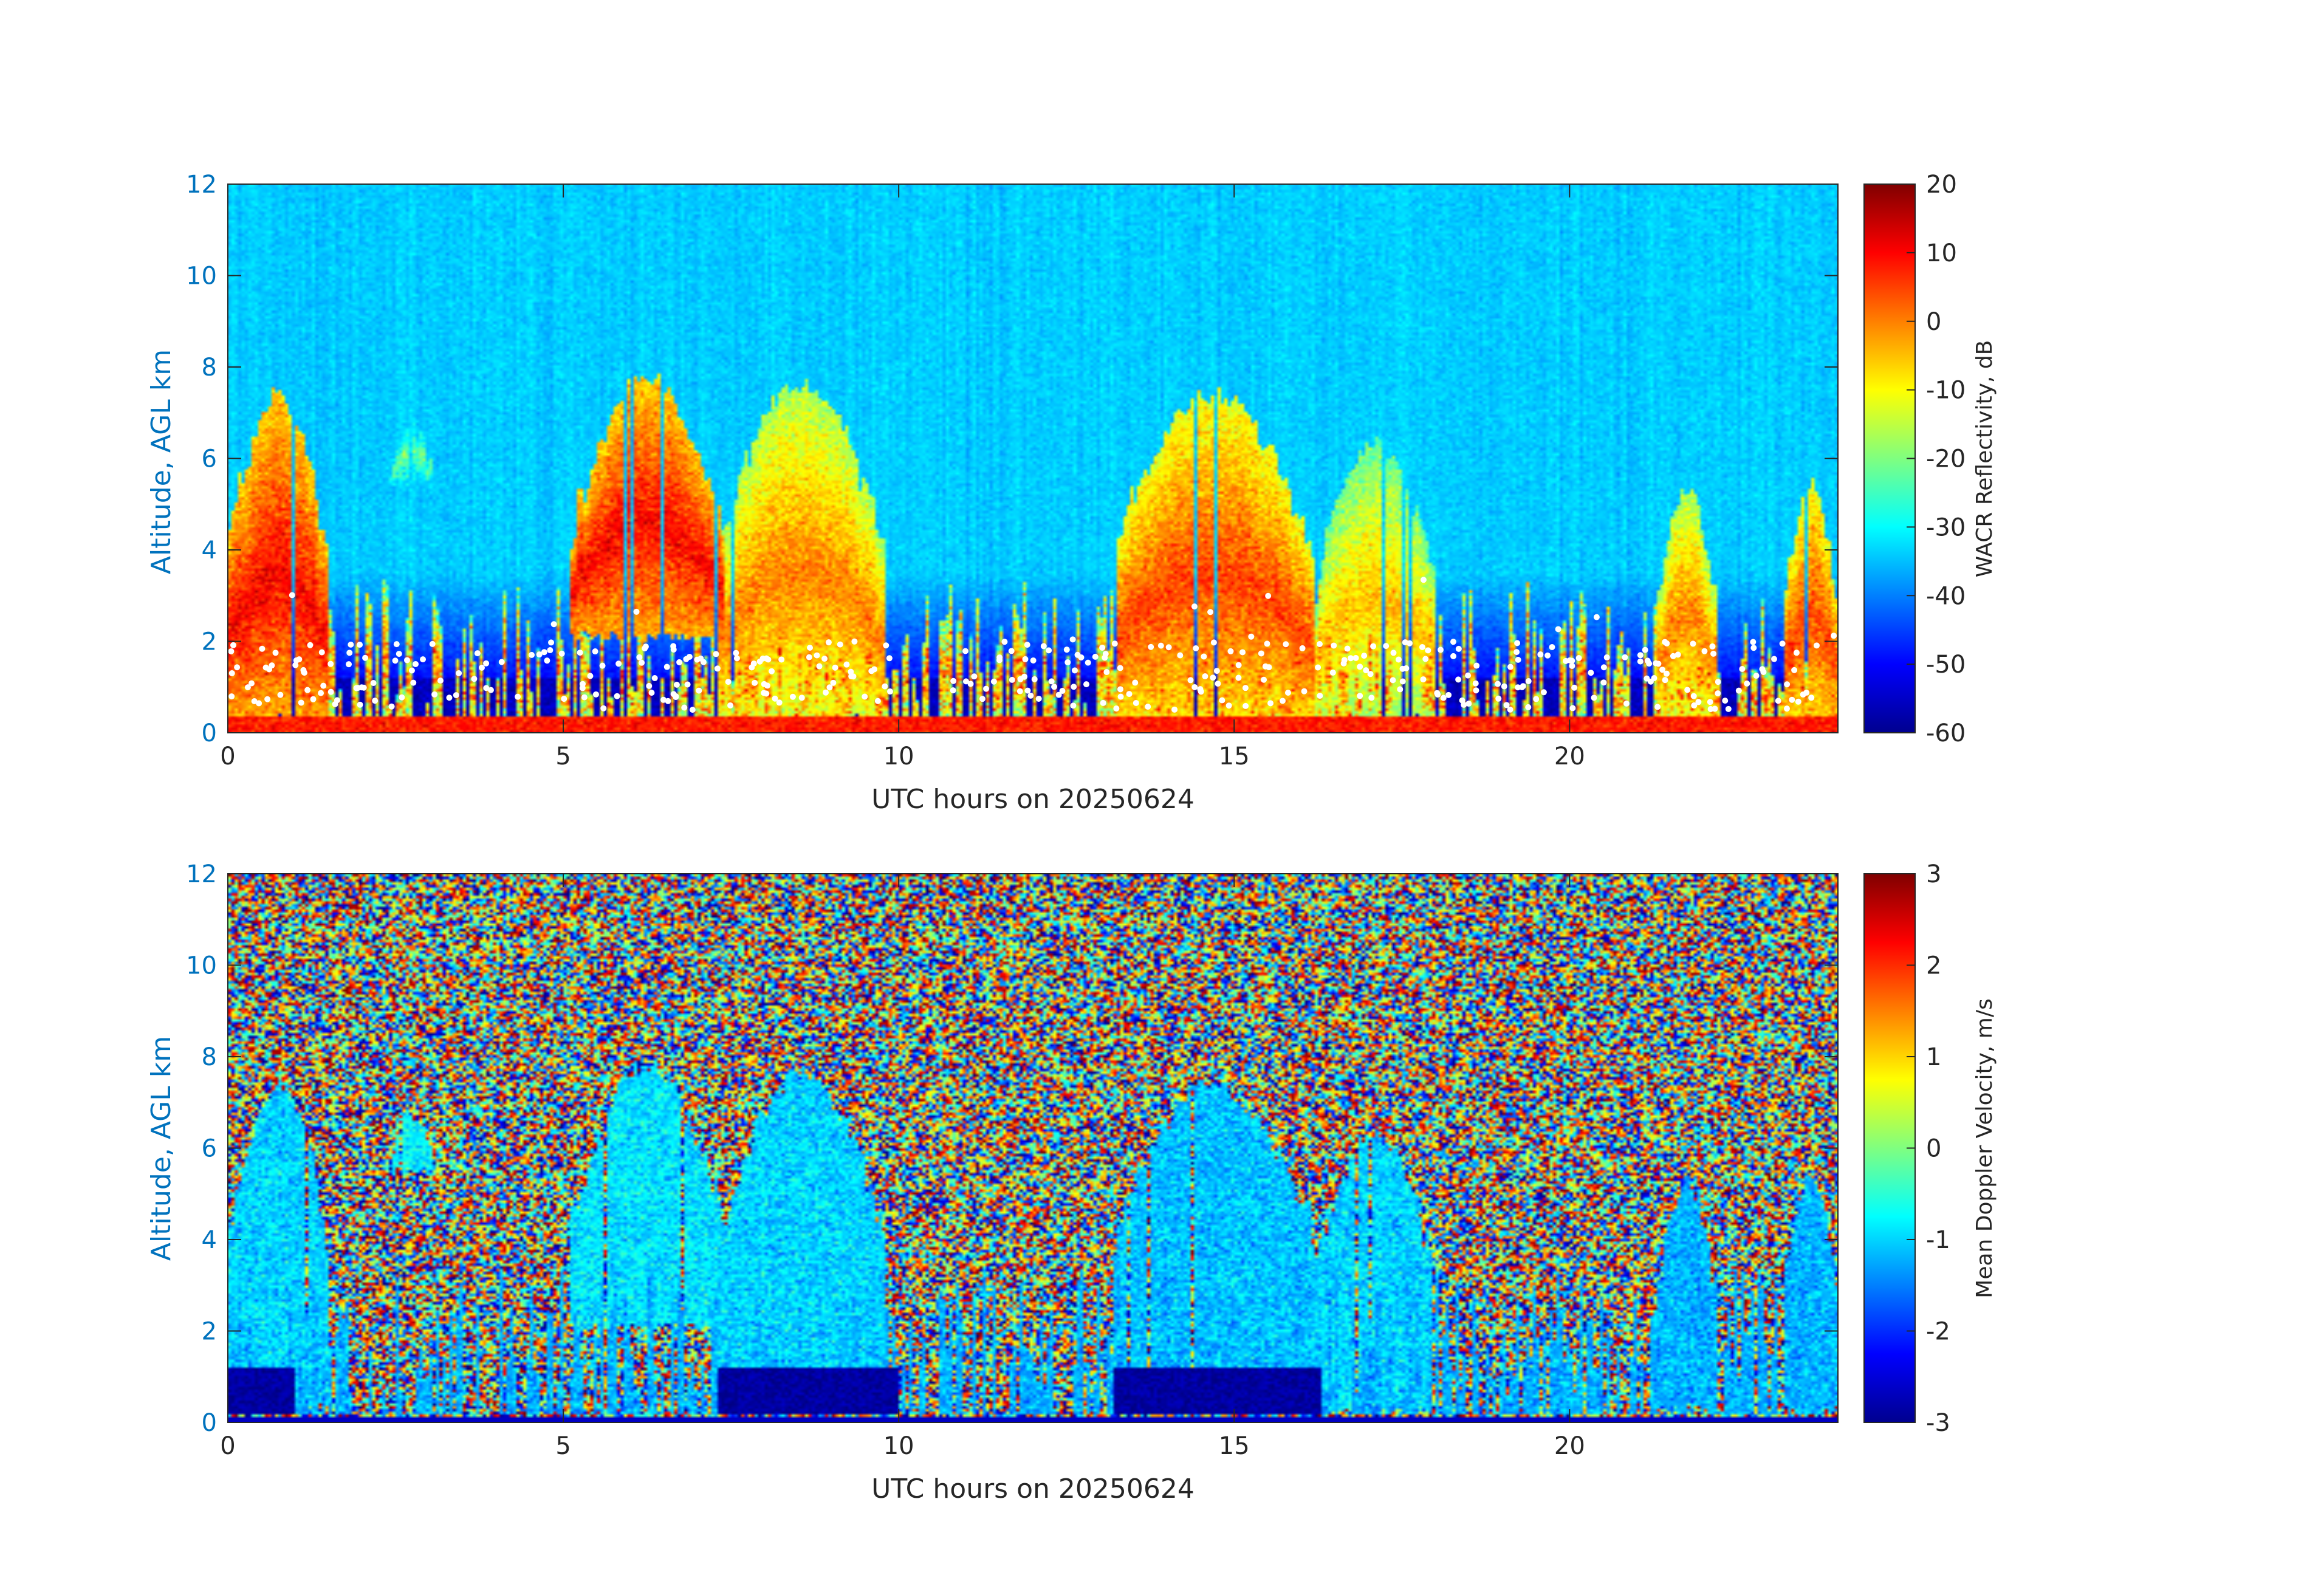 This screenshot has height=1595, width=2324. Describe the element at coordinates (1933, 1149) in the screenshot. I see `colorbar-tick-label: 0` at that location.